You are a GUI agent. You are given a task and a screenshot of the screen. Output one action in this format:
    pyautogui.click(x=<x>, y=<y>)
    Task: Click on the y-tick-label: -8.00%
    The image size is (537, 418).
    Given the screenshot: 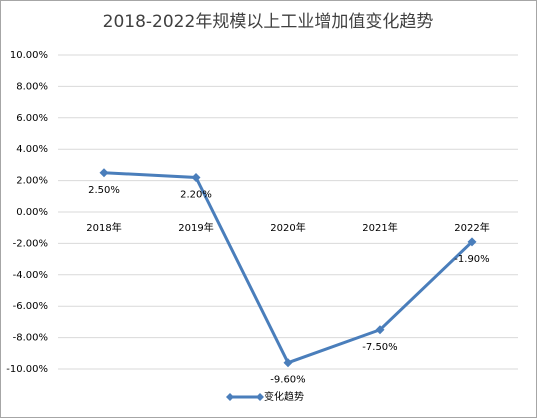 What is the action you would take?
    pyautogui.click(x=30, y=338)
    